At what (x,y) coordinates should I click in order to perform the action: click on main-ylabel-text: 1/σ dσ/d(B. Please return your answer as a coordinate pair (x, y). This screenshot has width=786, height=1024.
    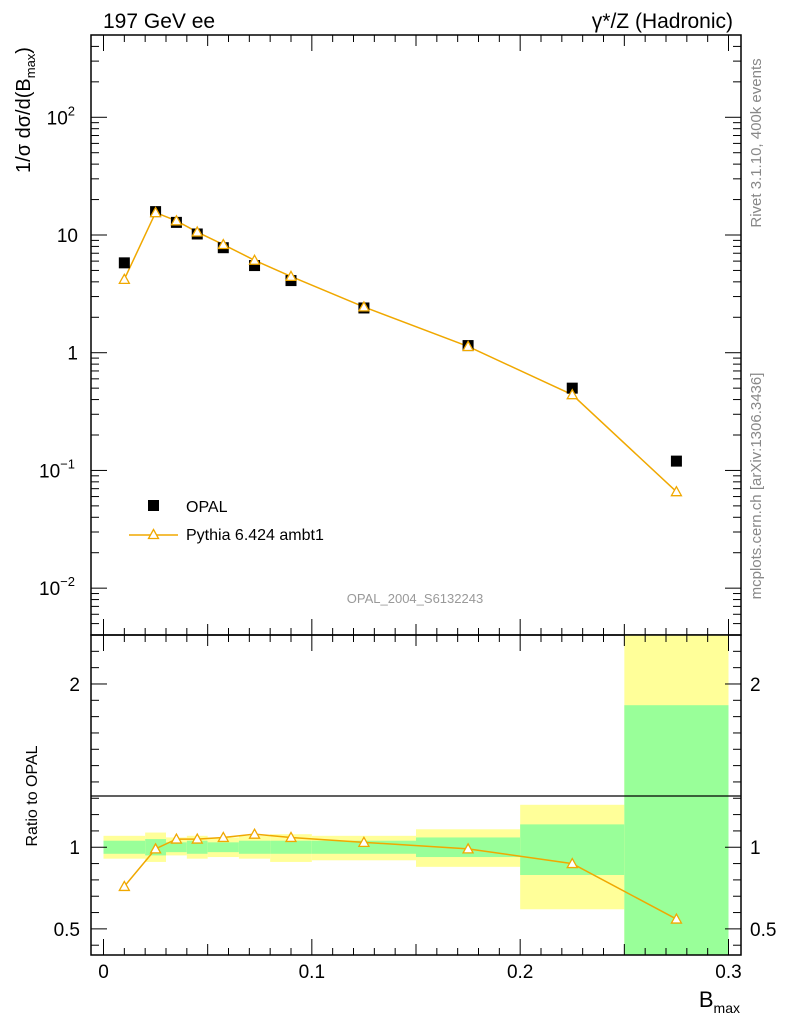
    Looking at the image, I should click on (24, 125).